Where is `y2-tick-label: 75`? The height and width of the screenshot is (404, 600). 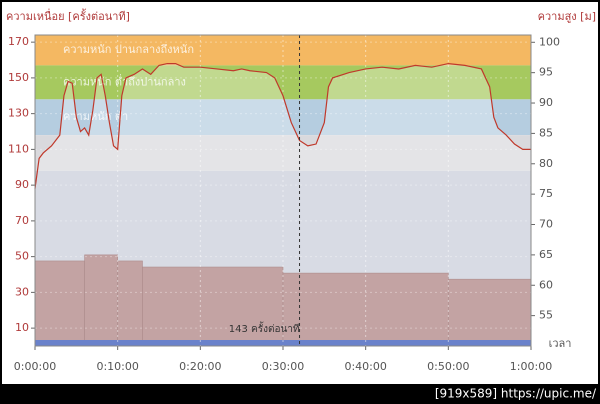 y2-tick-label: 75 is located at coordinates (546, 193).